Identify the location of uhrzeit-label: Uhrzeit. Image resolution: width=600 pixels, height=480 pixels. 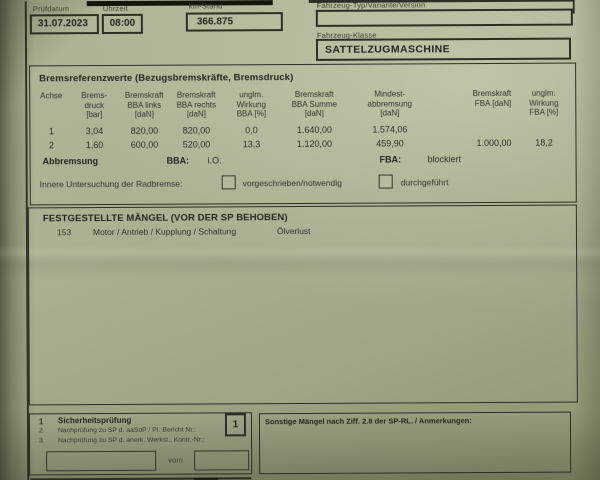
(115, 8).